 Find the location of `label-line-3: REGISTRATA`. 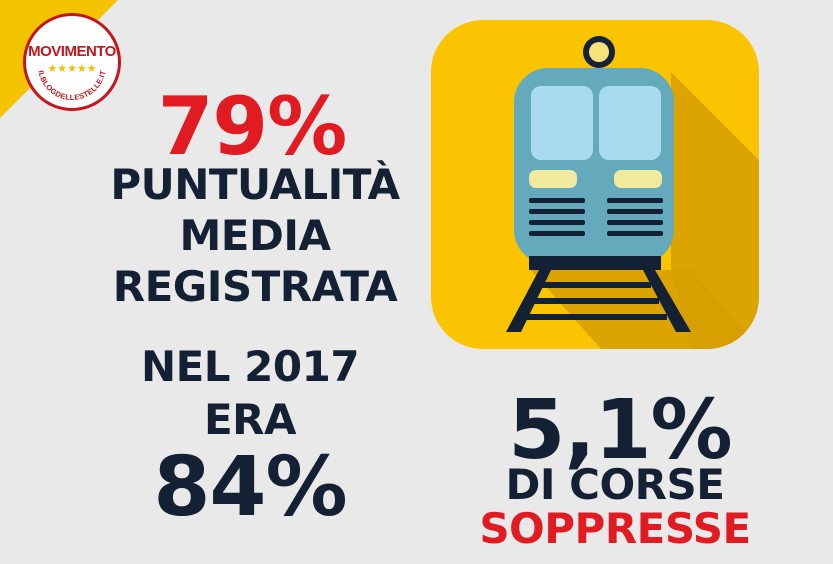

label-line-3: REGISTRATA is located at coordinates (255, 286).